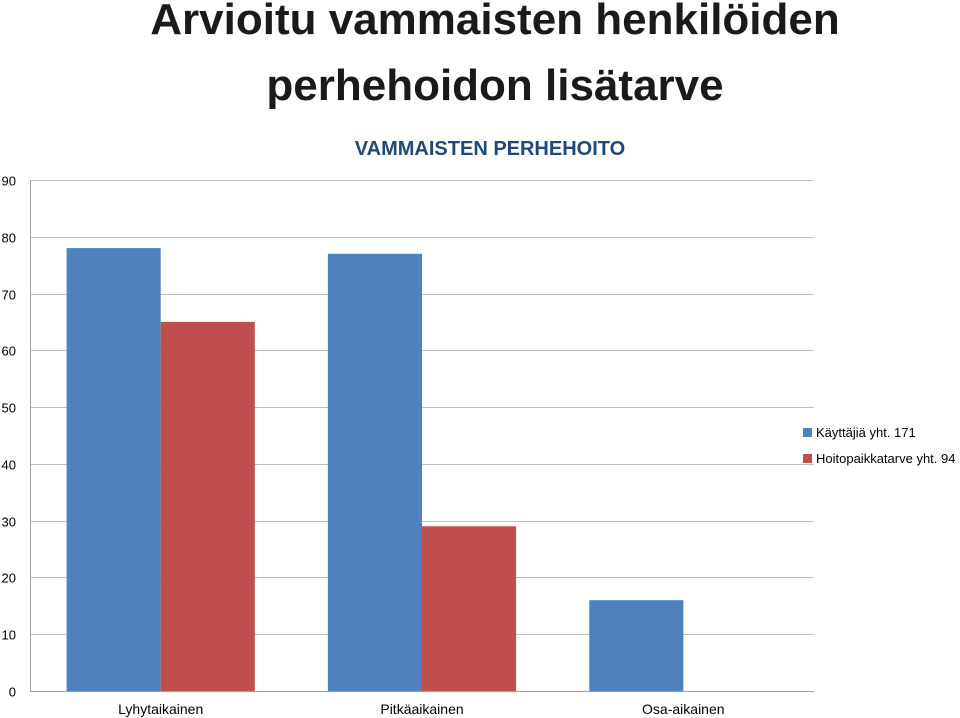 Image resolution: width=960 pixels, height=718 pixels. What do you see at coordinates (9, 465) in the screenshot?
I see `y-tick-label: 40` at bounding box center [9, 465].